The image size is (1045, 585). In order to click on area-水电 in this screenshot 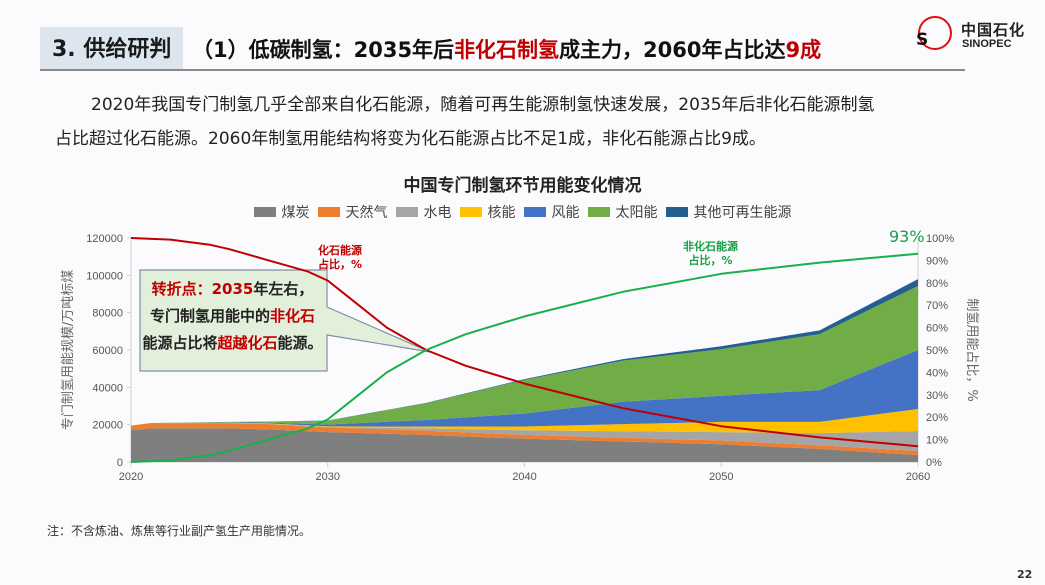, I will do `click(524, 436)`.